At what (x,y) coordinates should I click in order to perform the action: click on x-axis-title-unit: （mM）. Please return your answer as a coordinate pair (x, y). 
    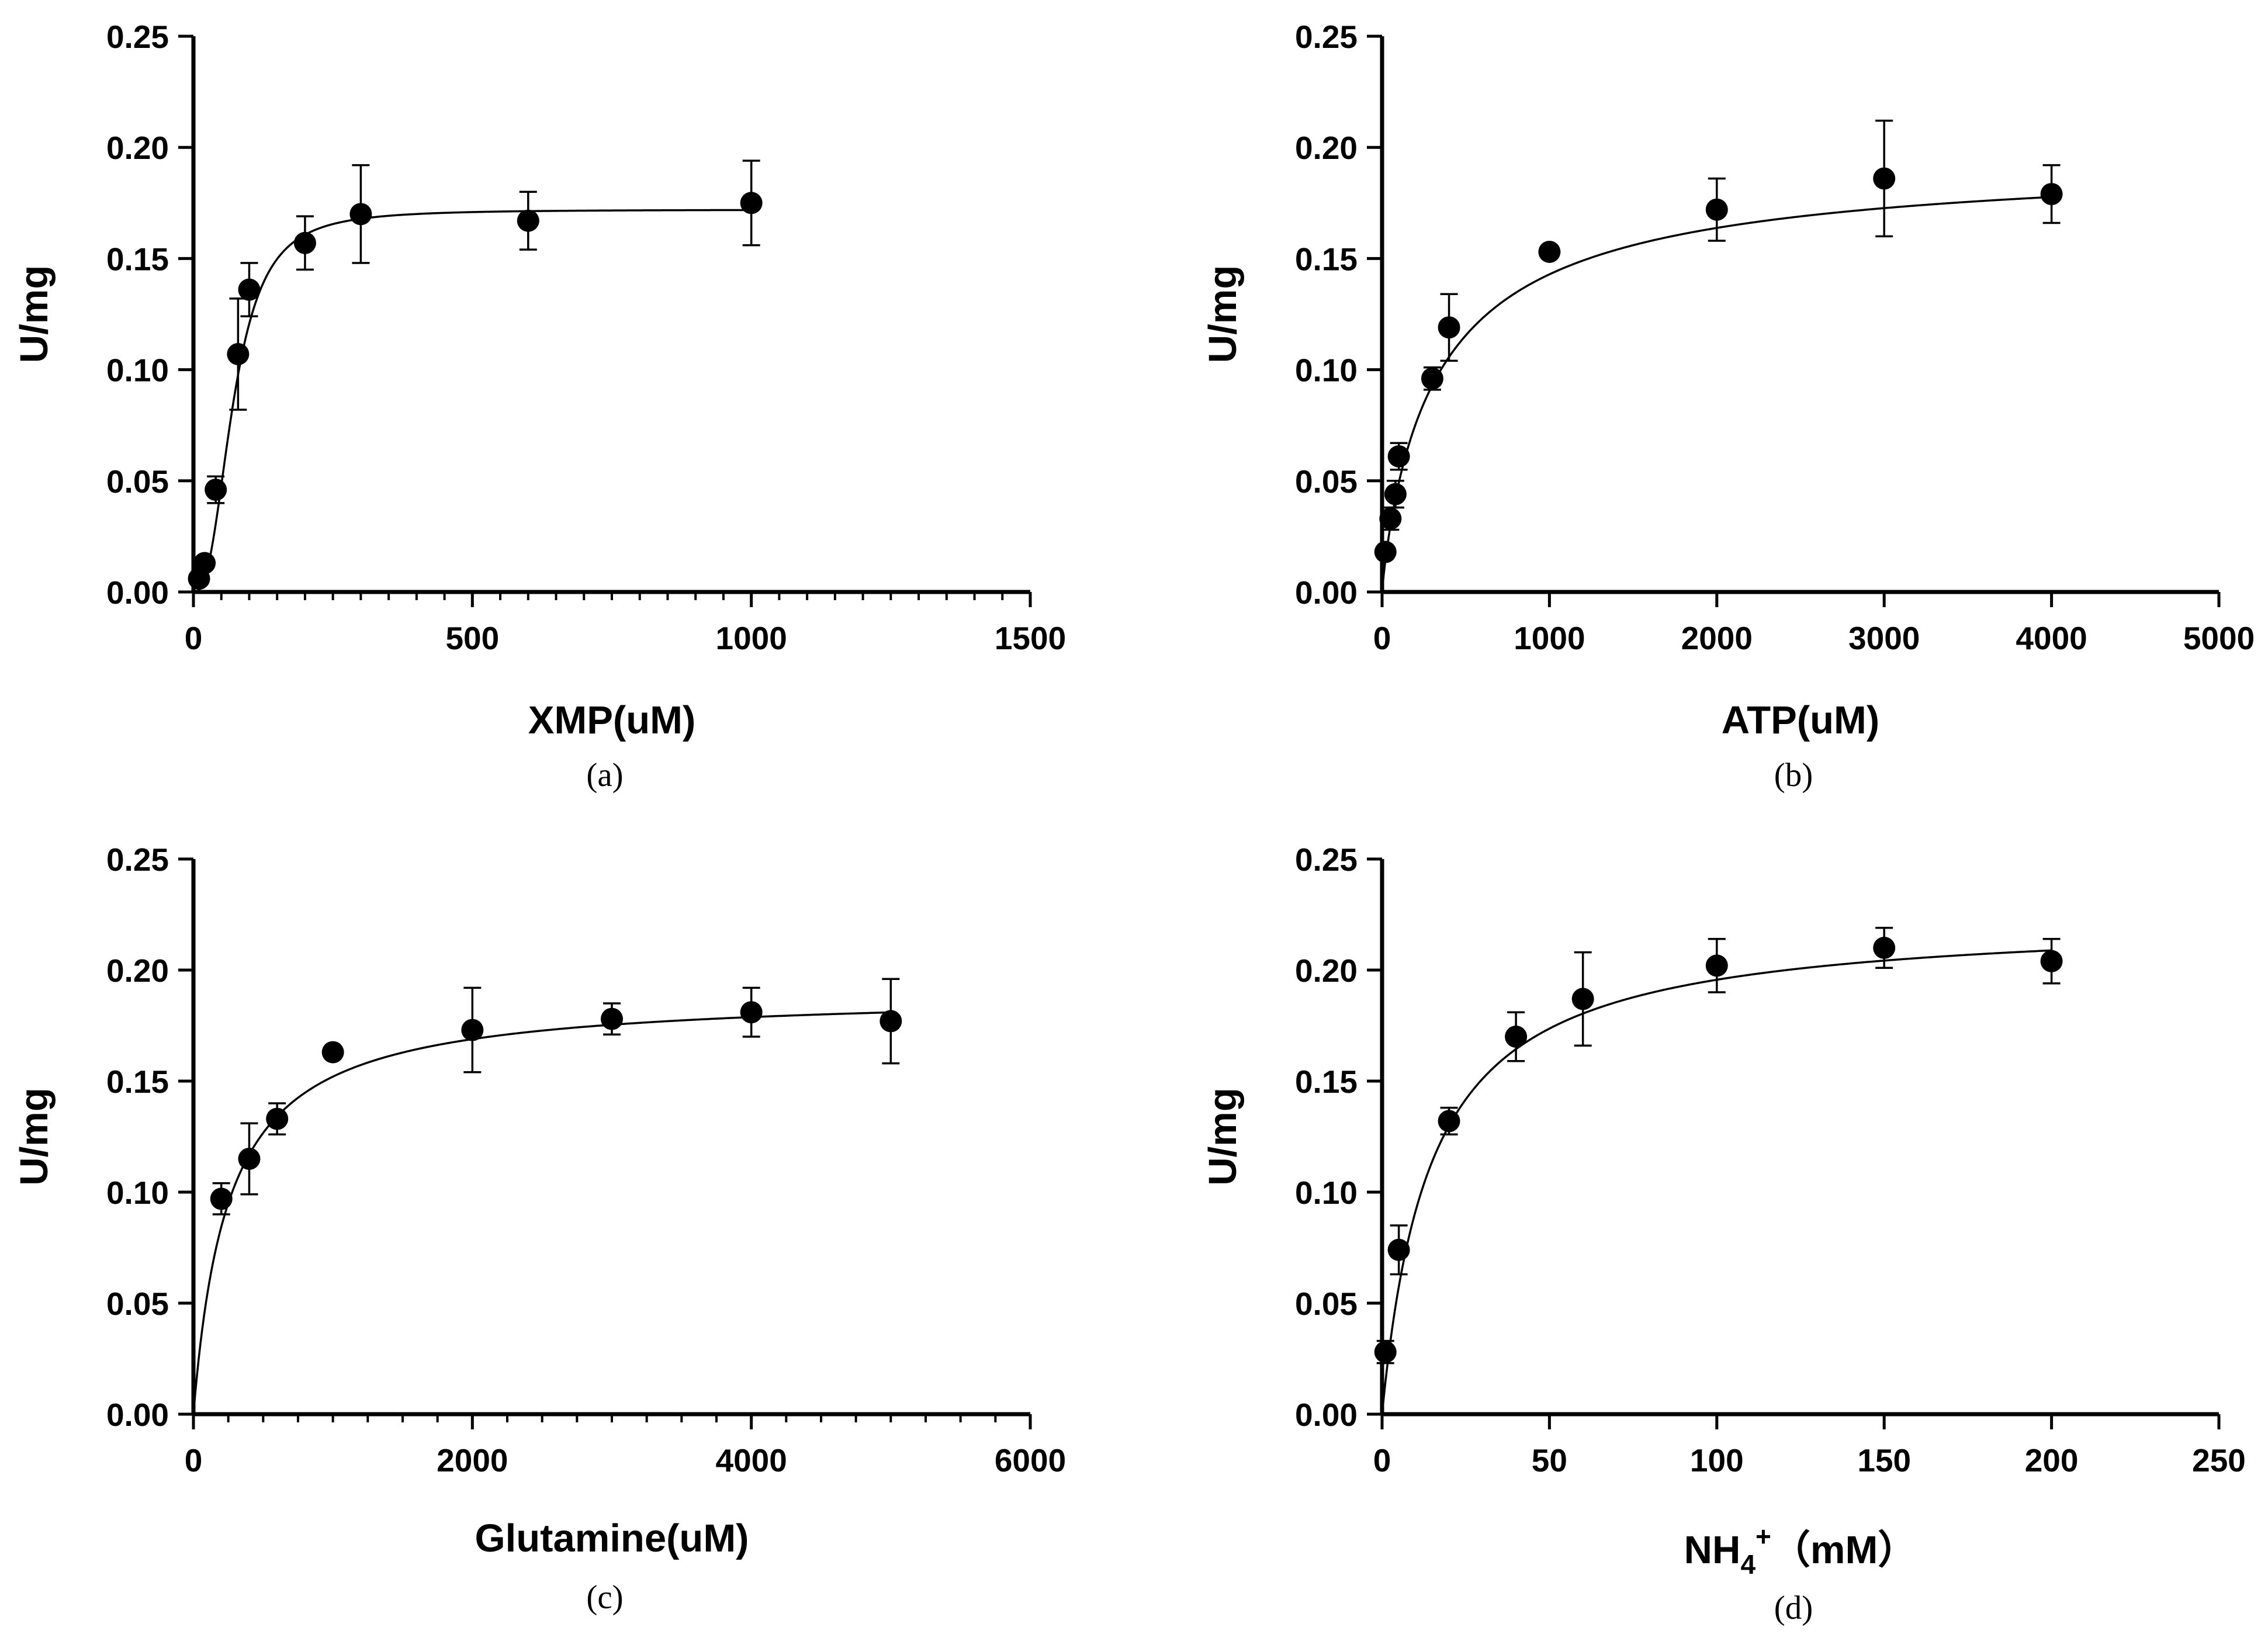
    Looking at the image, I should click on (1844, 1550).